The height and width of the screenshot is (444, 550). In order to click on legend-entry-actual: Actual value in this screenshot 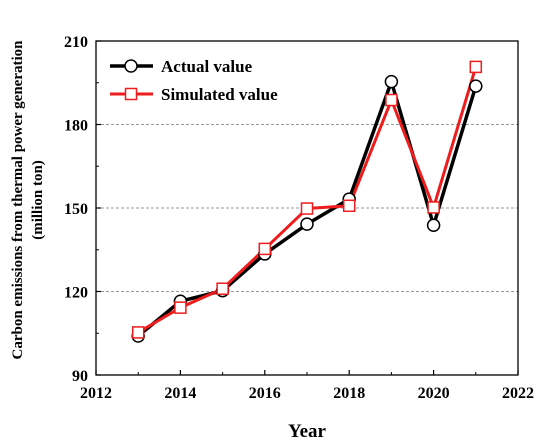, I will do `click(181, 66)`.